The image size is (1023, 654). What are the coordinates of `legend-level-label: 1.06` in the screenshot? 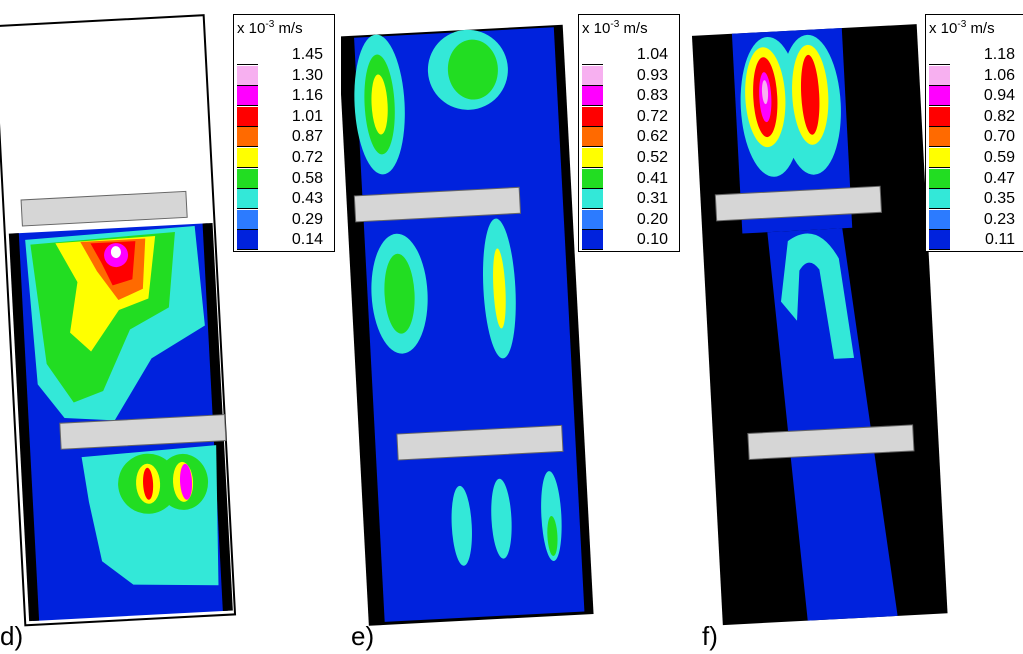 It's located at (999, 75).